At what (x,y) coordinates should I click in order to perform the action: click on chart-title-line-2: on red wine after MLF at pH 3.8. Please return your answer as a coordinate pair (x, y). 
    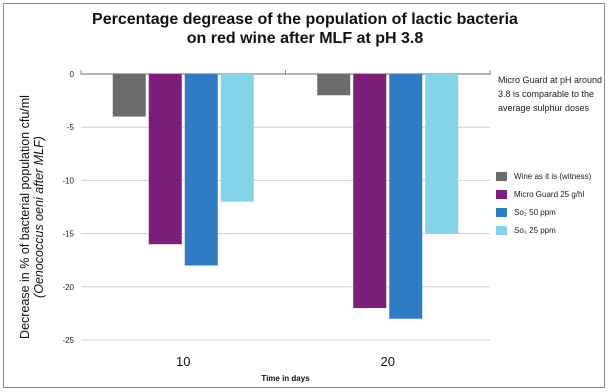
    Looking at the image, I should click on (305, 38).